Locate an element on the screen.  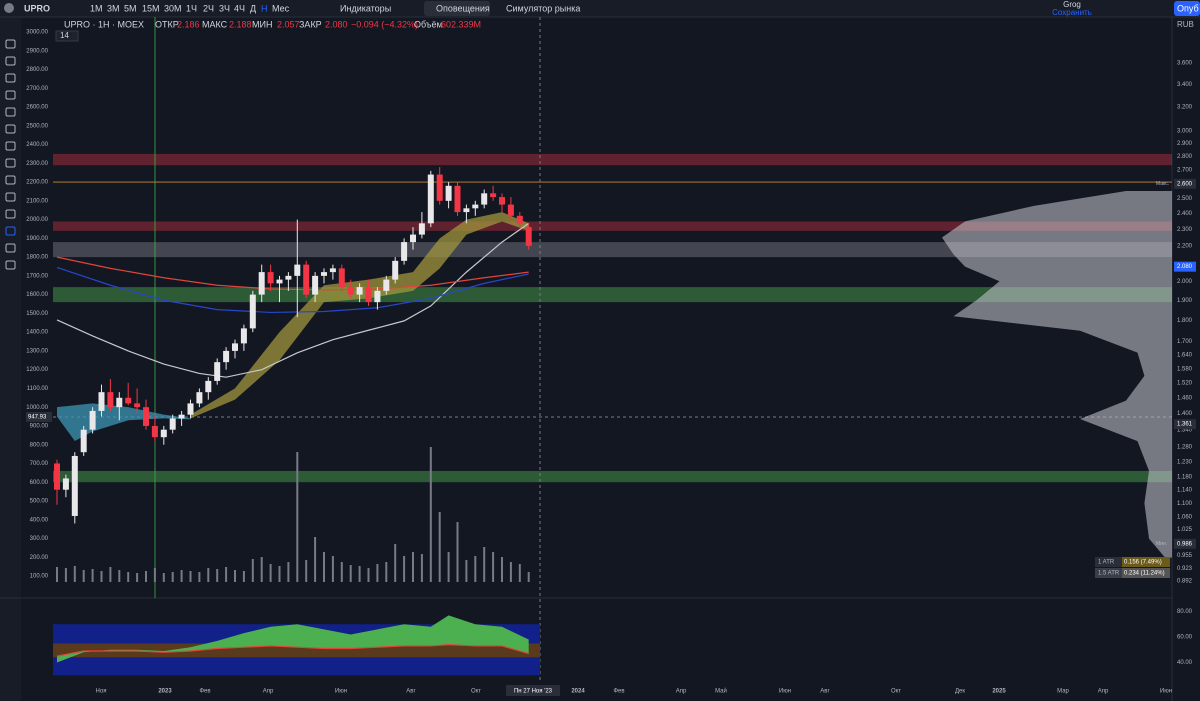
right-tick-label: 3.200 is located at coordinates (1185, 107).